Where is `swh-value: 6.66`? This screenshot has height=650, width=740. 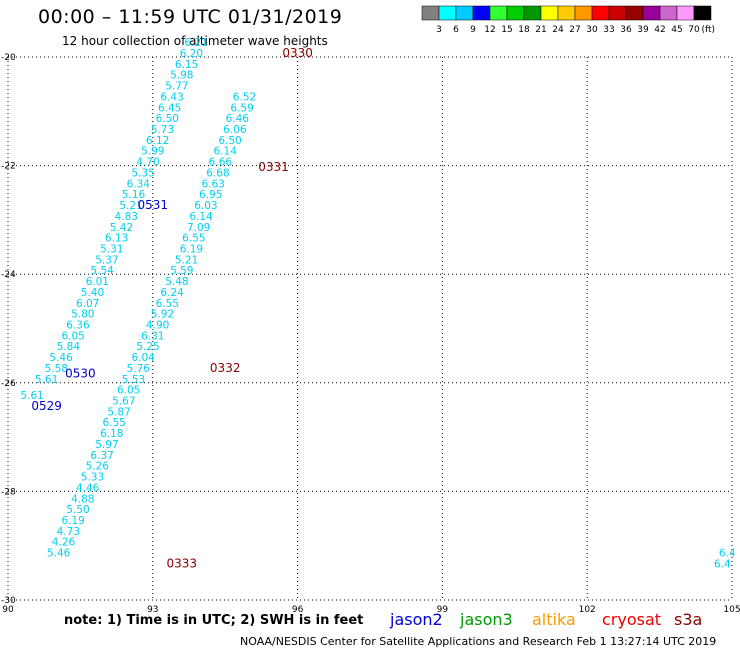 swh-value: 6.66 is located at coordinates (221, 163).